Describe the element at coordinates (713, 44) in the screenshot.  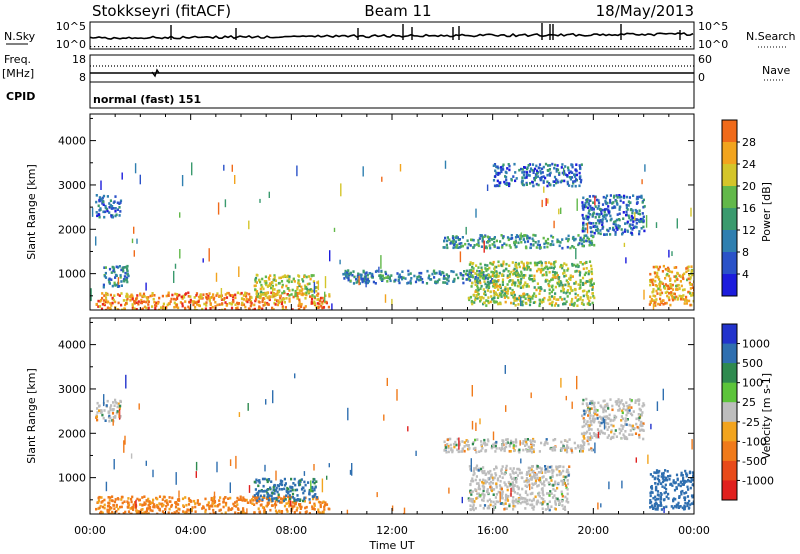
I see `nsearch-tick-bottom: 10^0` at that location.